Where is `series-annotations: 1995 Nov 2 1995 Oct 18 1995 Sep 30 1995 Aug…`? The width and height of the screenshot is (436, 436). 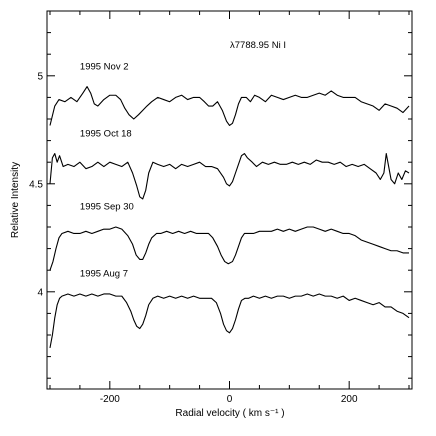 series-annotations: 1995 Nov 2 1995 Oct 18 1995 Sep 30 1995 Aug… is located at coordinates (107, 170).